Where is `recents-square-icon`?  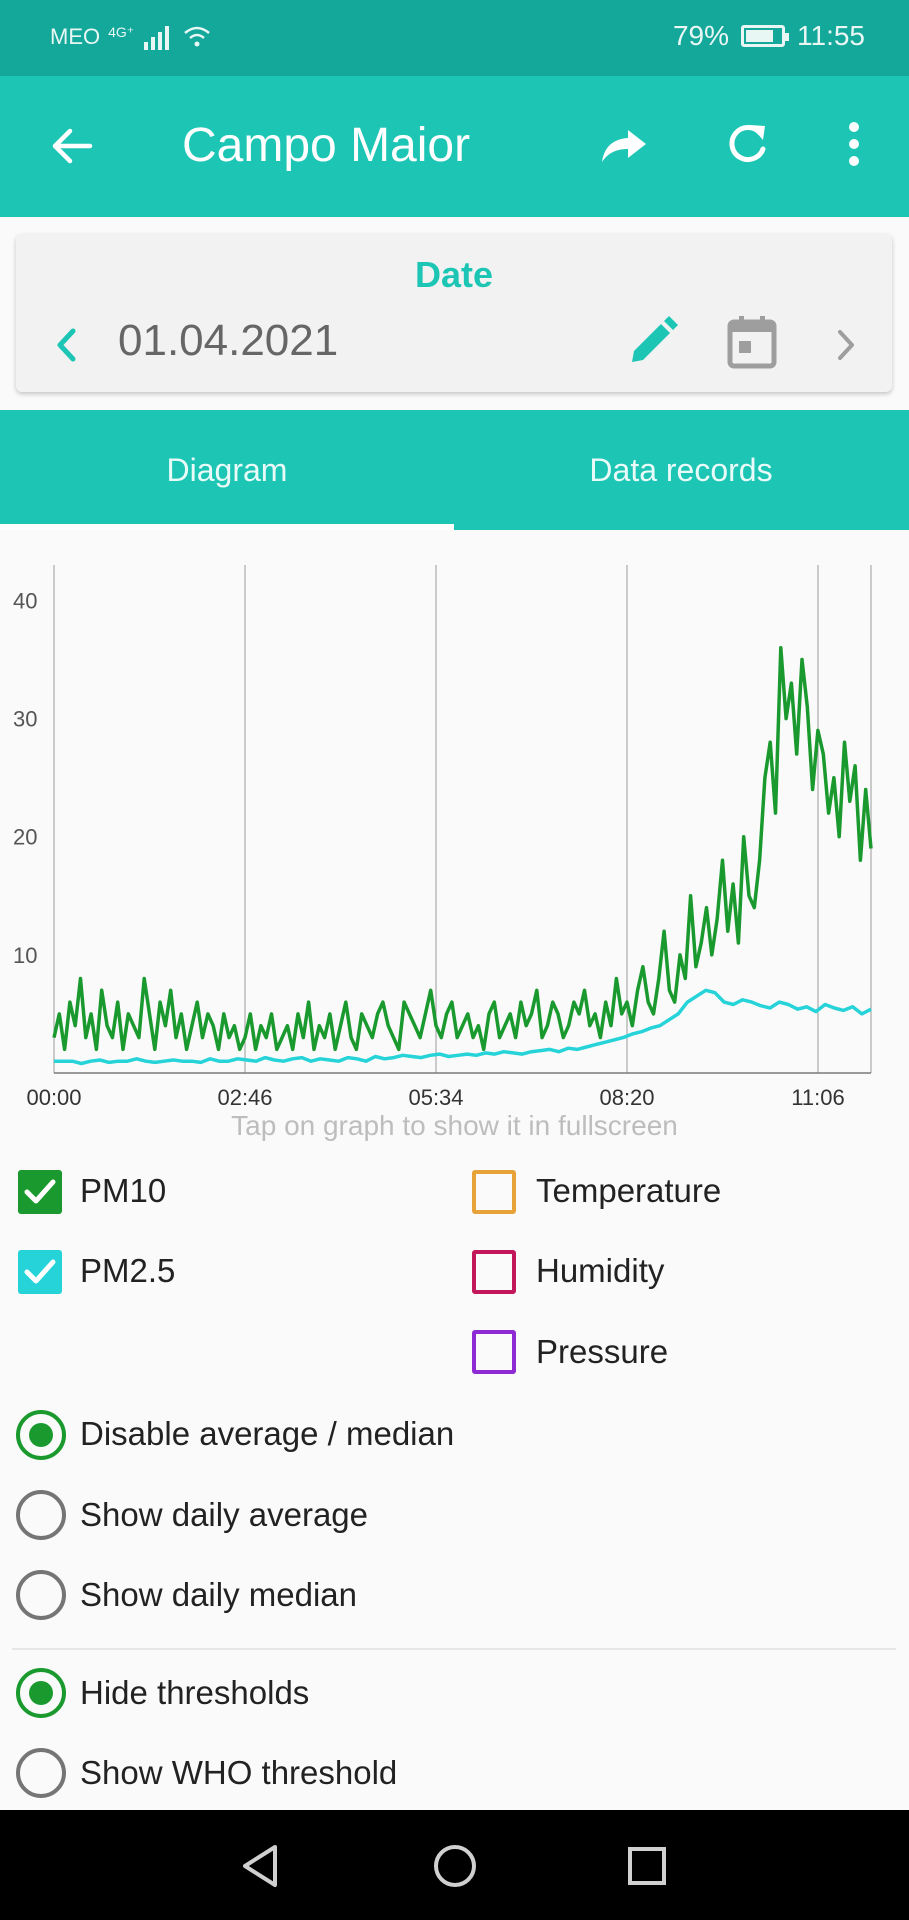
recents-square-icon is located at coordinates (647, 1866).